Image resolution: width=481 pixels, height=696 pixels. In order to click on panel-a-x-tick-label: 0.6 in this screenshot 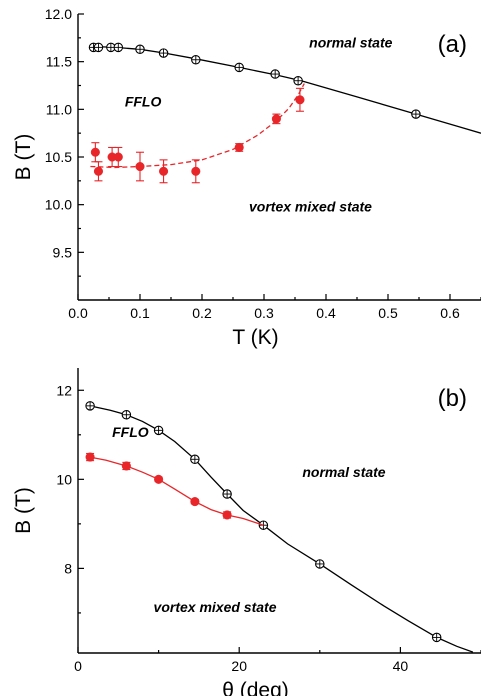, I will do `click(450, 313)`.